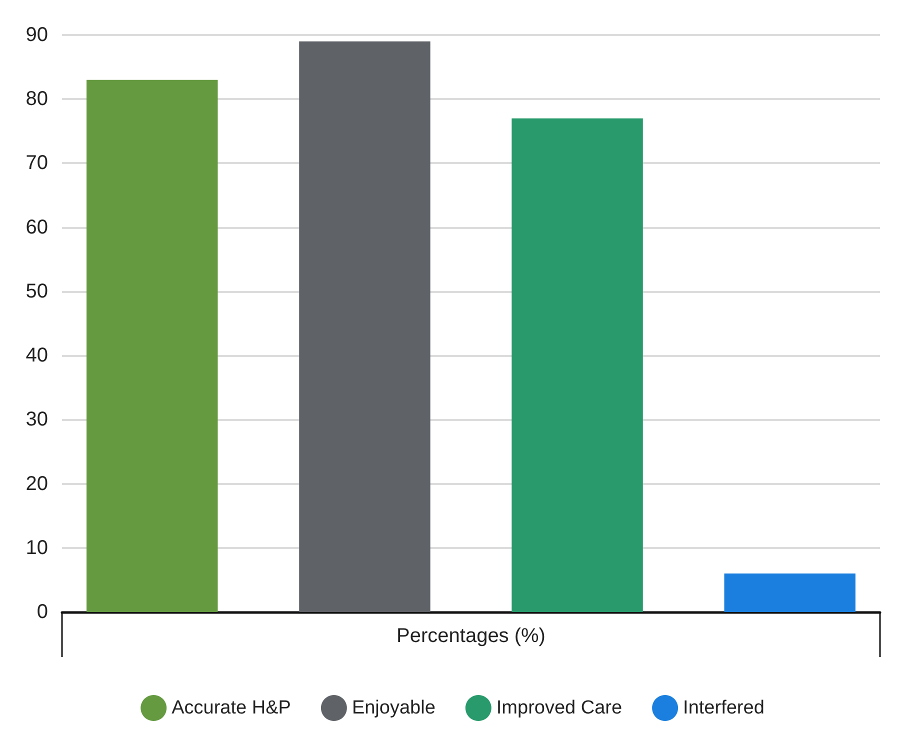  I want to click on y-tick-label: 80, so click(37, 99).